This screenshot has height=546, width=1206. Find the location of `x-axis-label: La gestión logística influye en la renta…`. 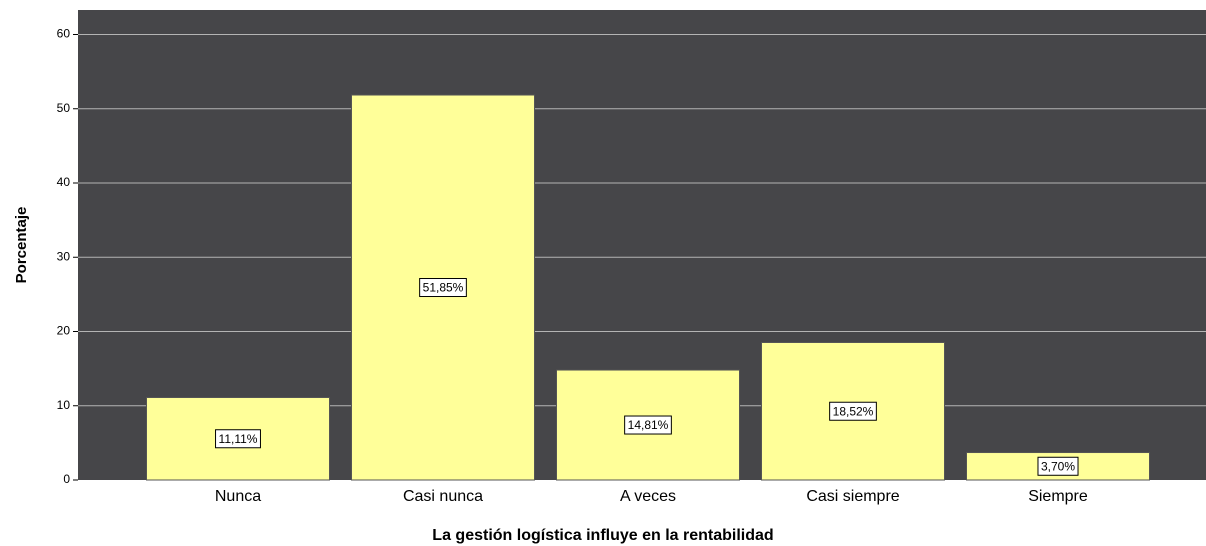

x-axis-label: La gestión logística influye en la renta… is located at coordinates (602, 535).